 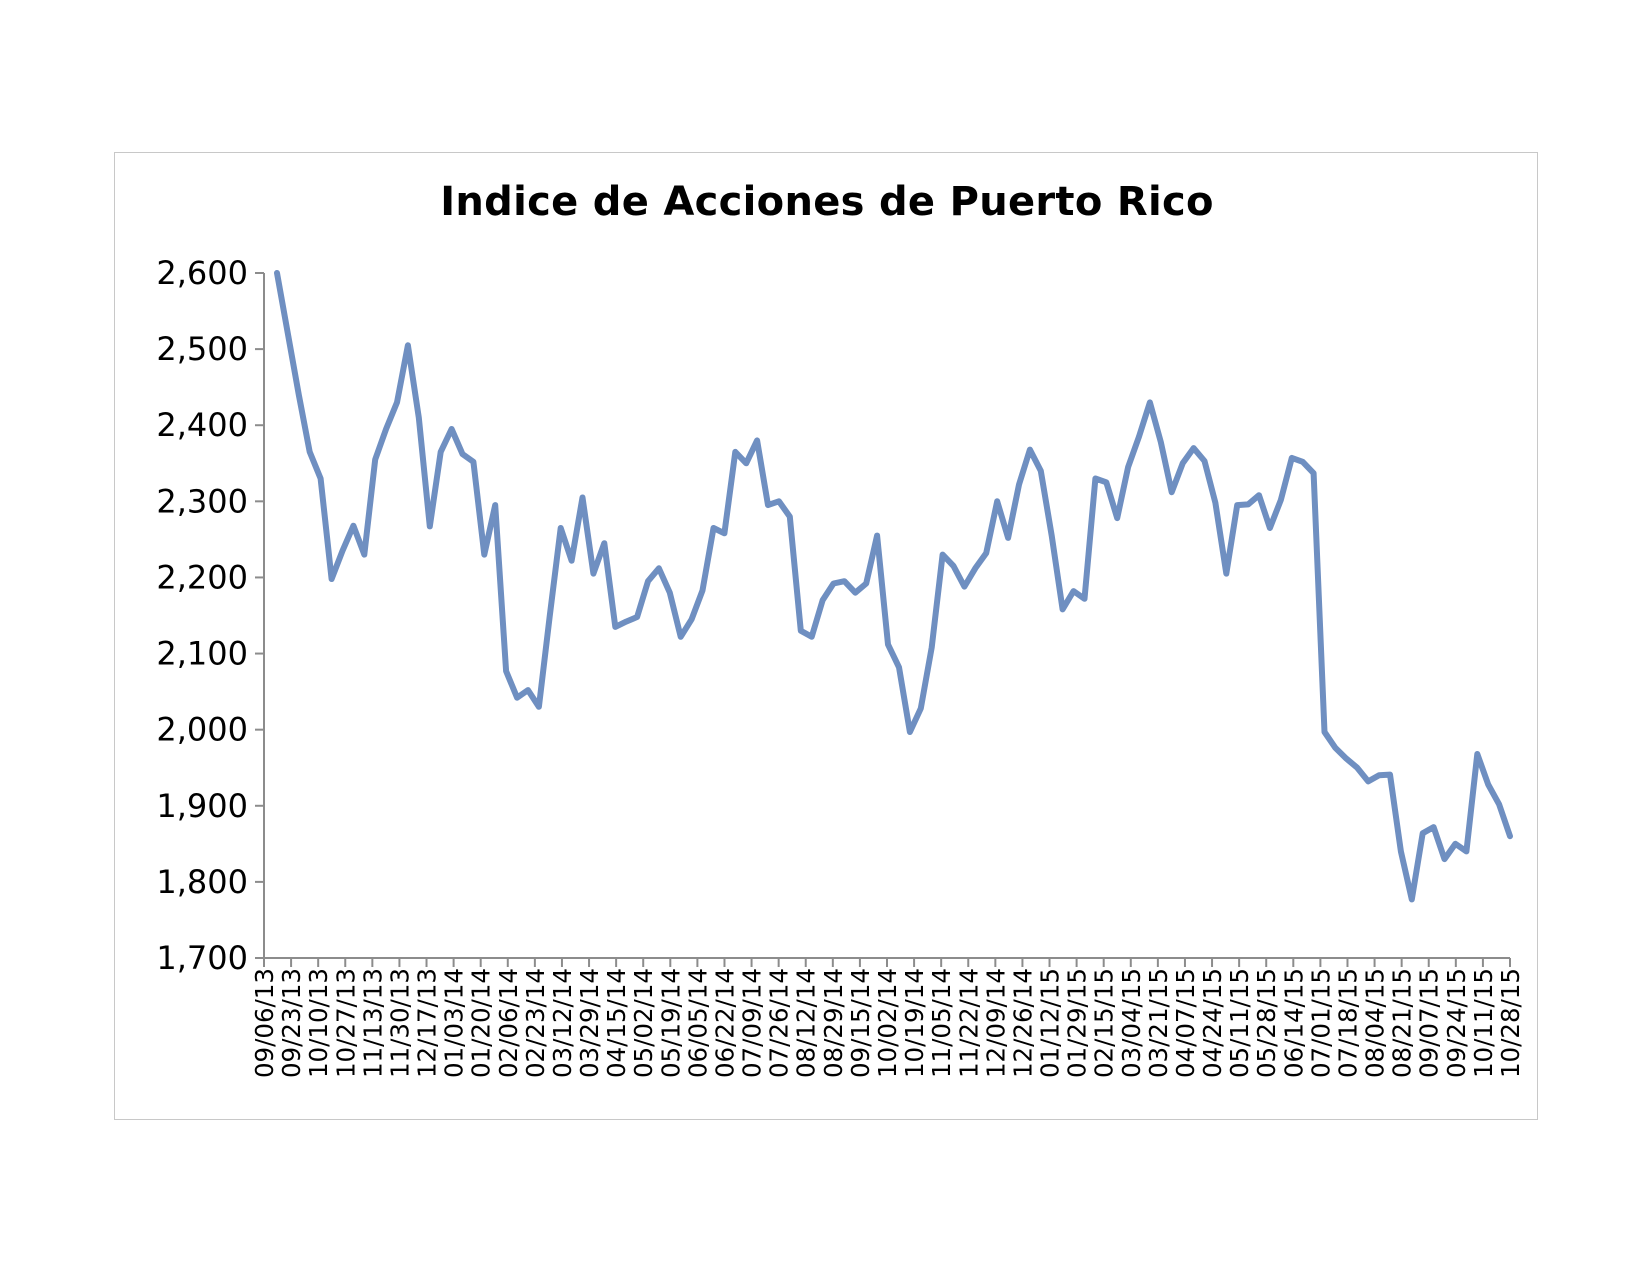 I want to click on x-tick-label: 10/02/14, so click(x=887, y=1023).